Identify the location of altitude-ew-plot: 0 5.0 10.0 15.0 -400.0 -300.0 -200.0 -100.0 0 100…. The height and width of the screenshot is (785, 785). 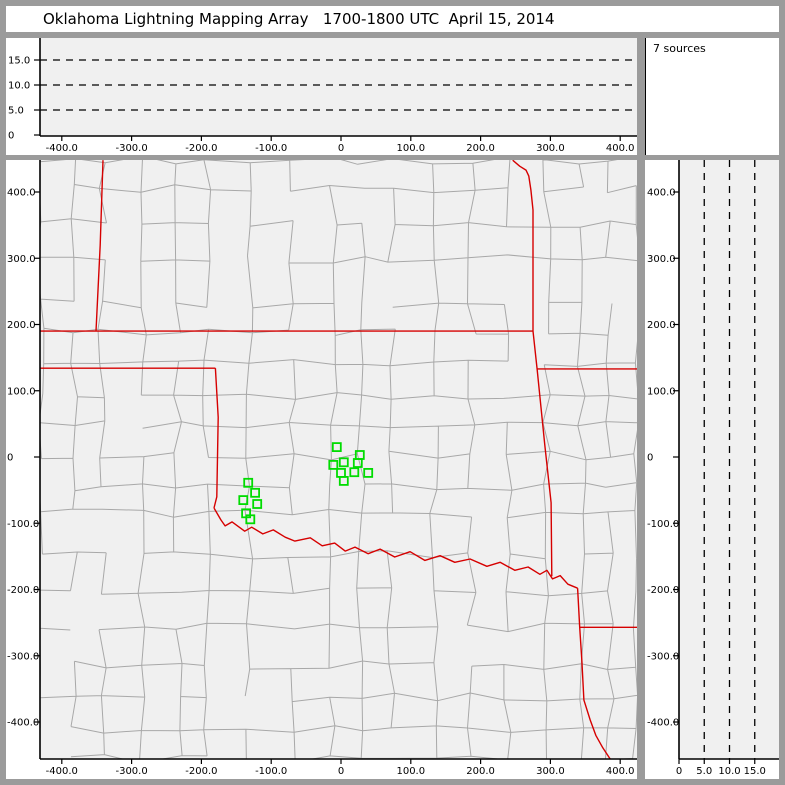
(322, 96).